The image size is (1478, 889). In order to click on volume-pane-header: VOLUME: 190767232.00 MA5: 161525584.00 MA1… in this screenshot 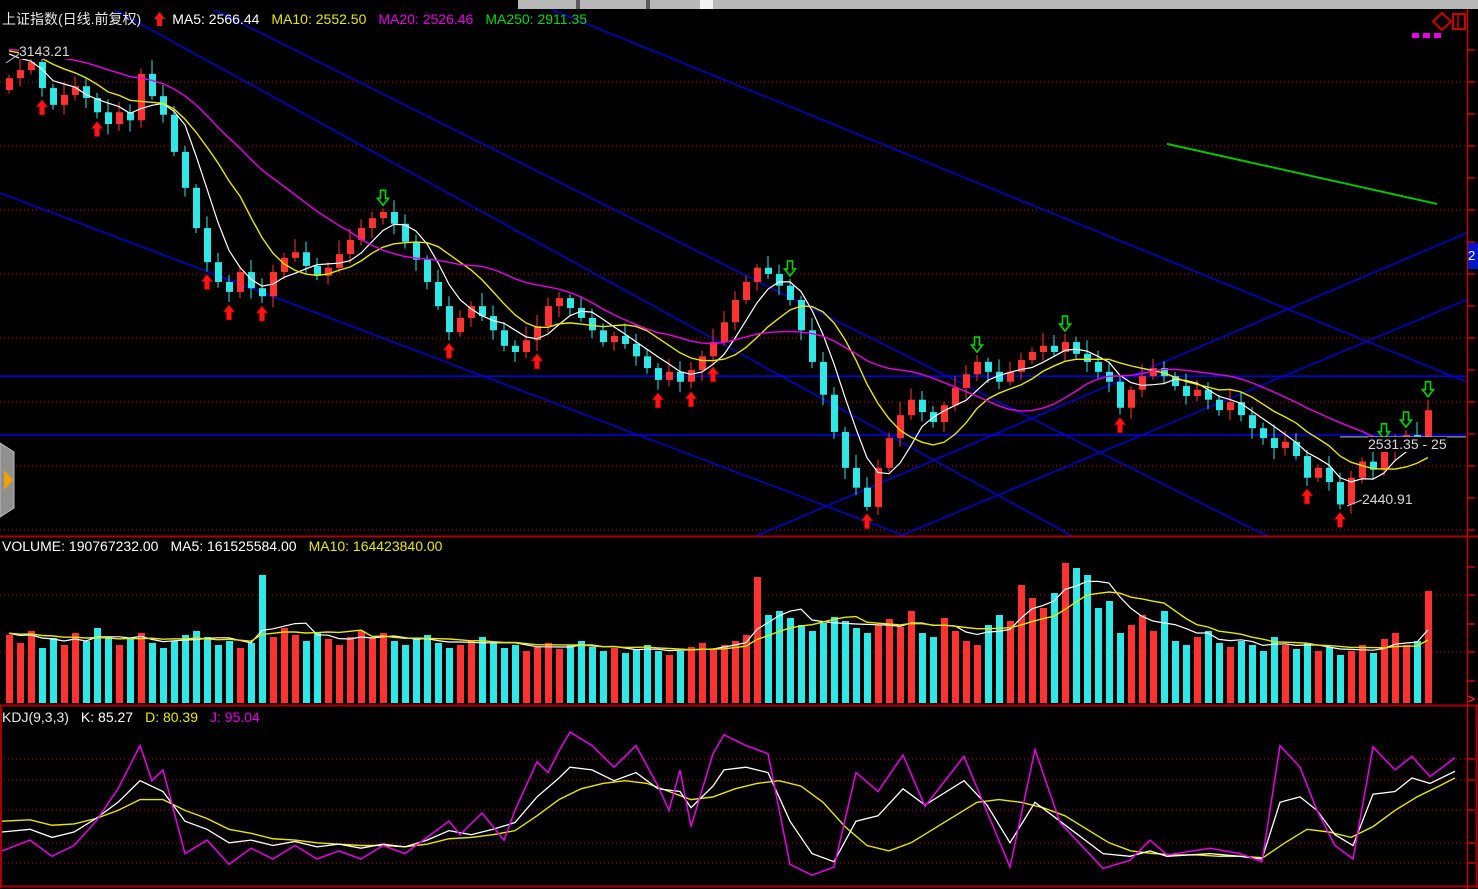, I will do `click(228, 546)`.